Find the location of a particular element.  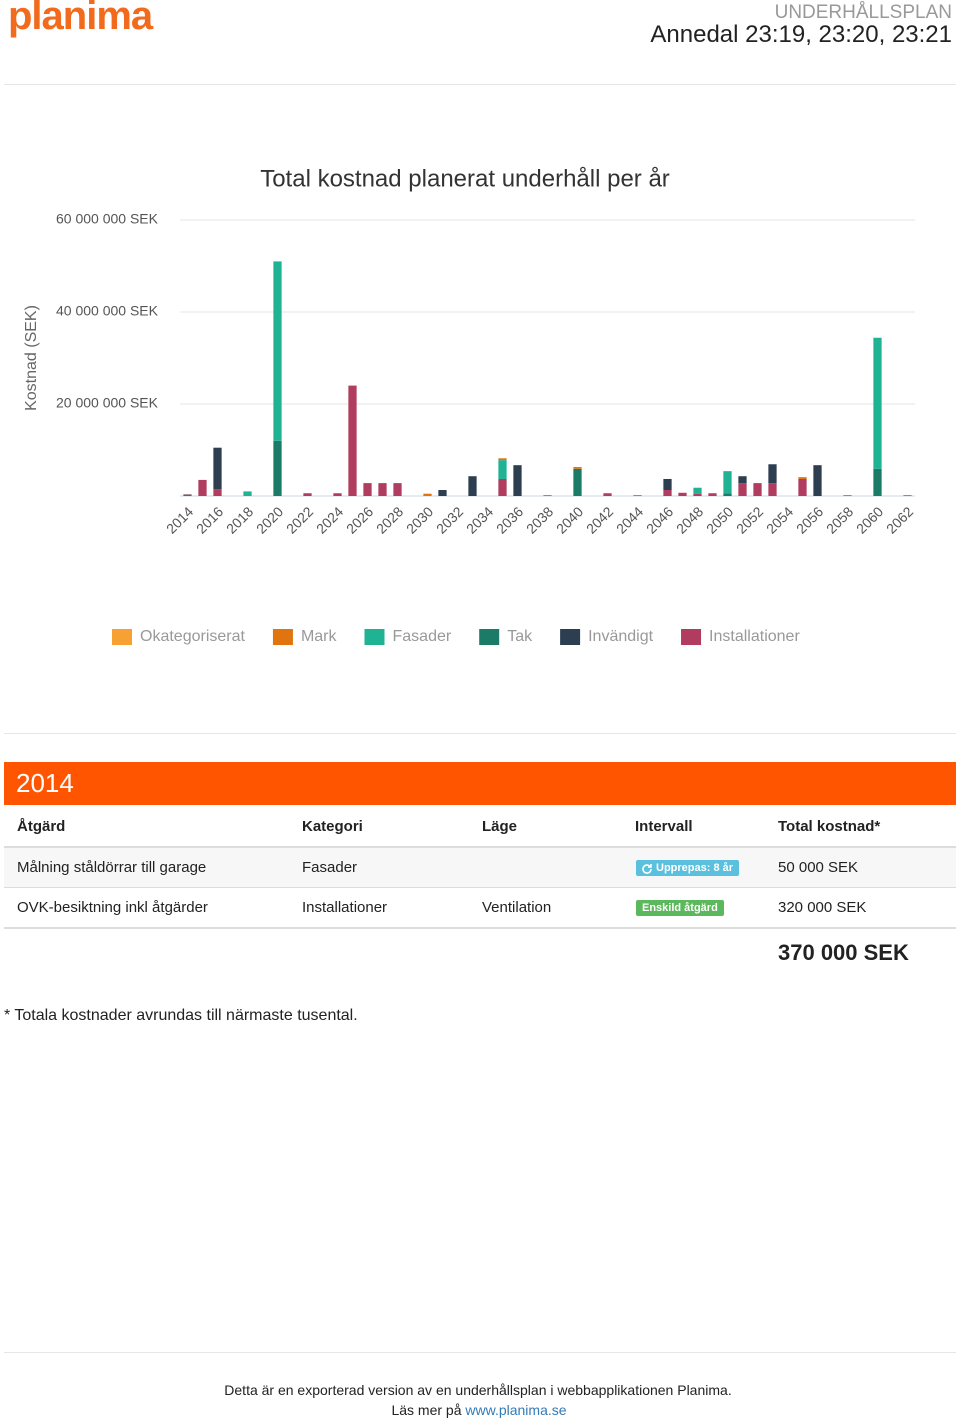

x-tick-label: 2020 is located at coordinates (269, 519).